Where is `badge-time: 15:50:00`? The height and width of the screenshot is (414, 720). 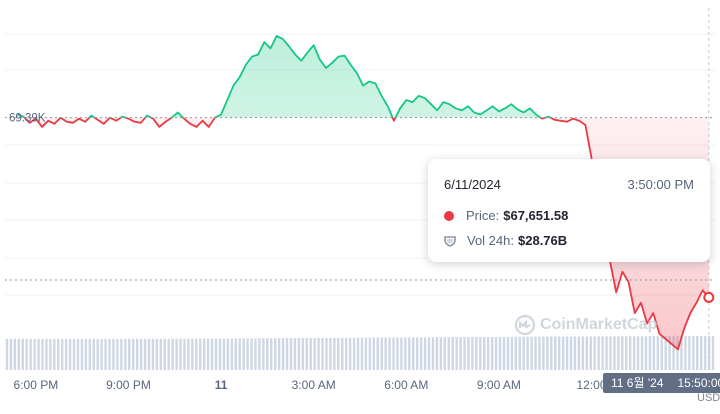
badge-time: 15:50:00 is located at coordinates (698, 383).